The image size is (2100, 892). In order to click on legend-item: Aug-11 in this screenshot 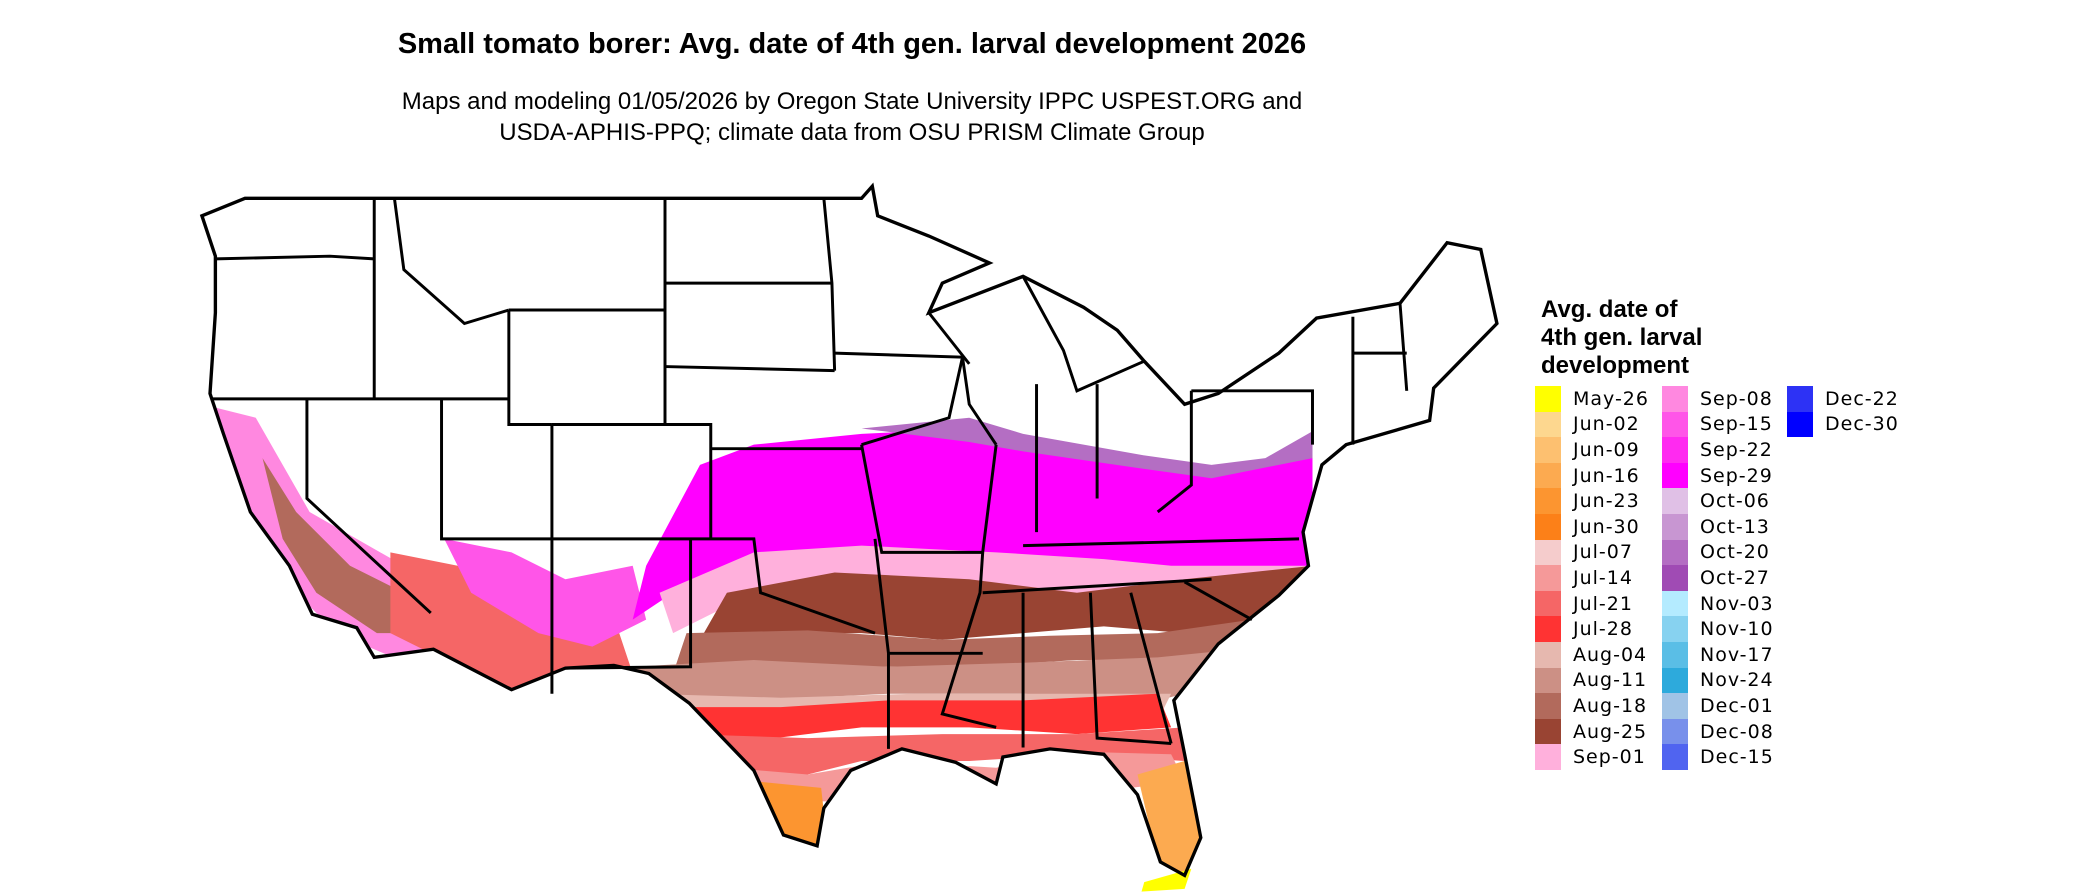, I will do `click(1591, 680)`.